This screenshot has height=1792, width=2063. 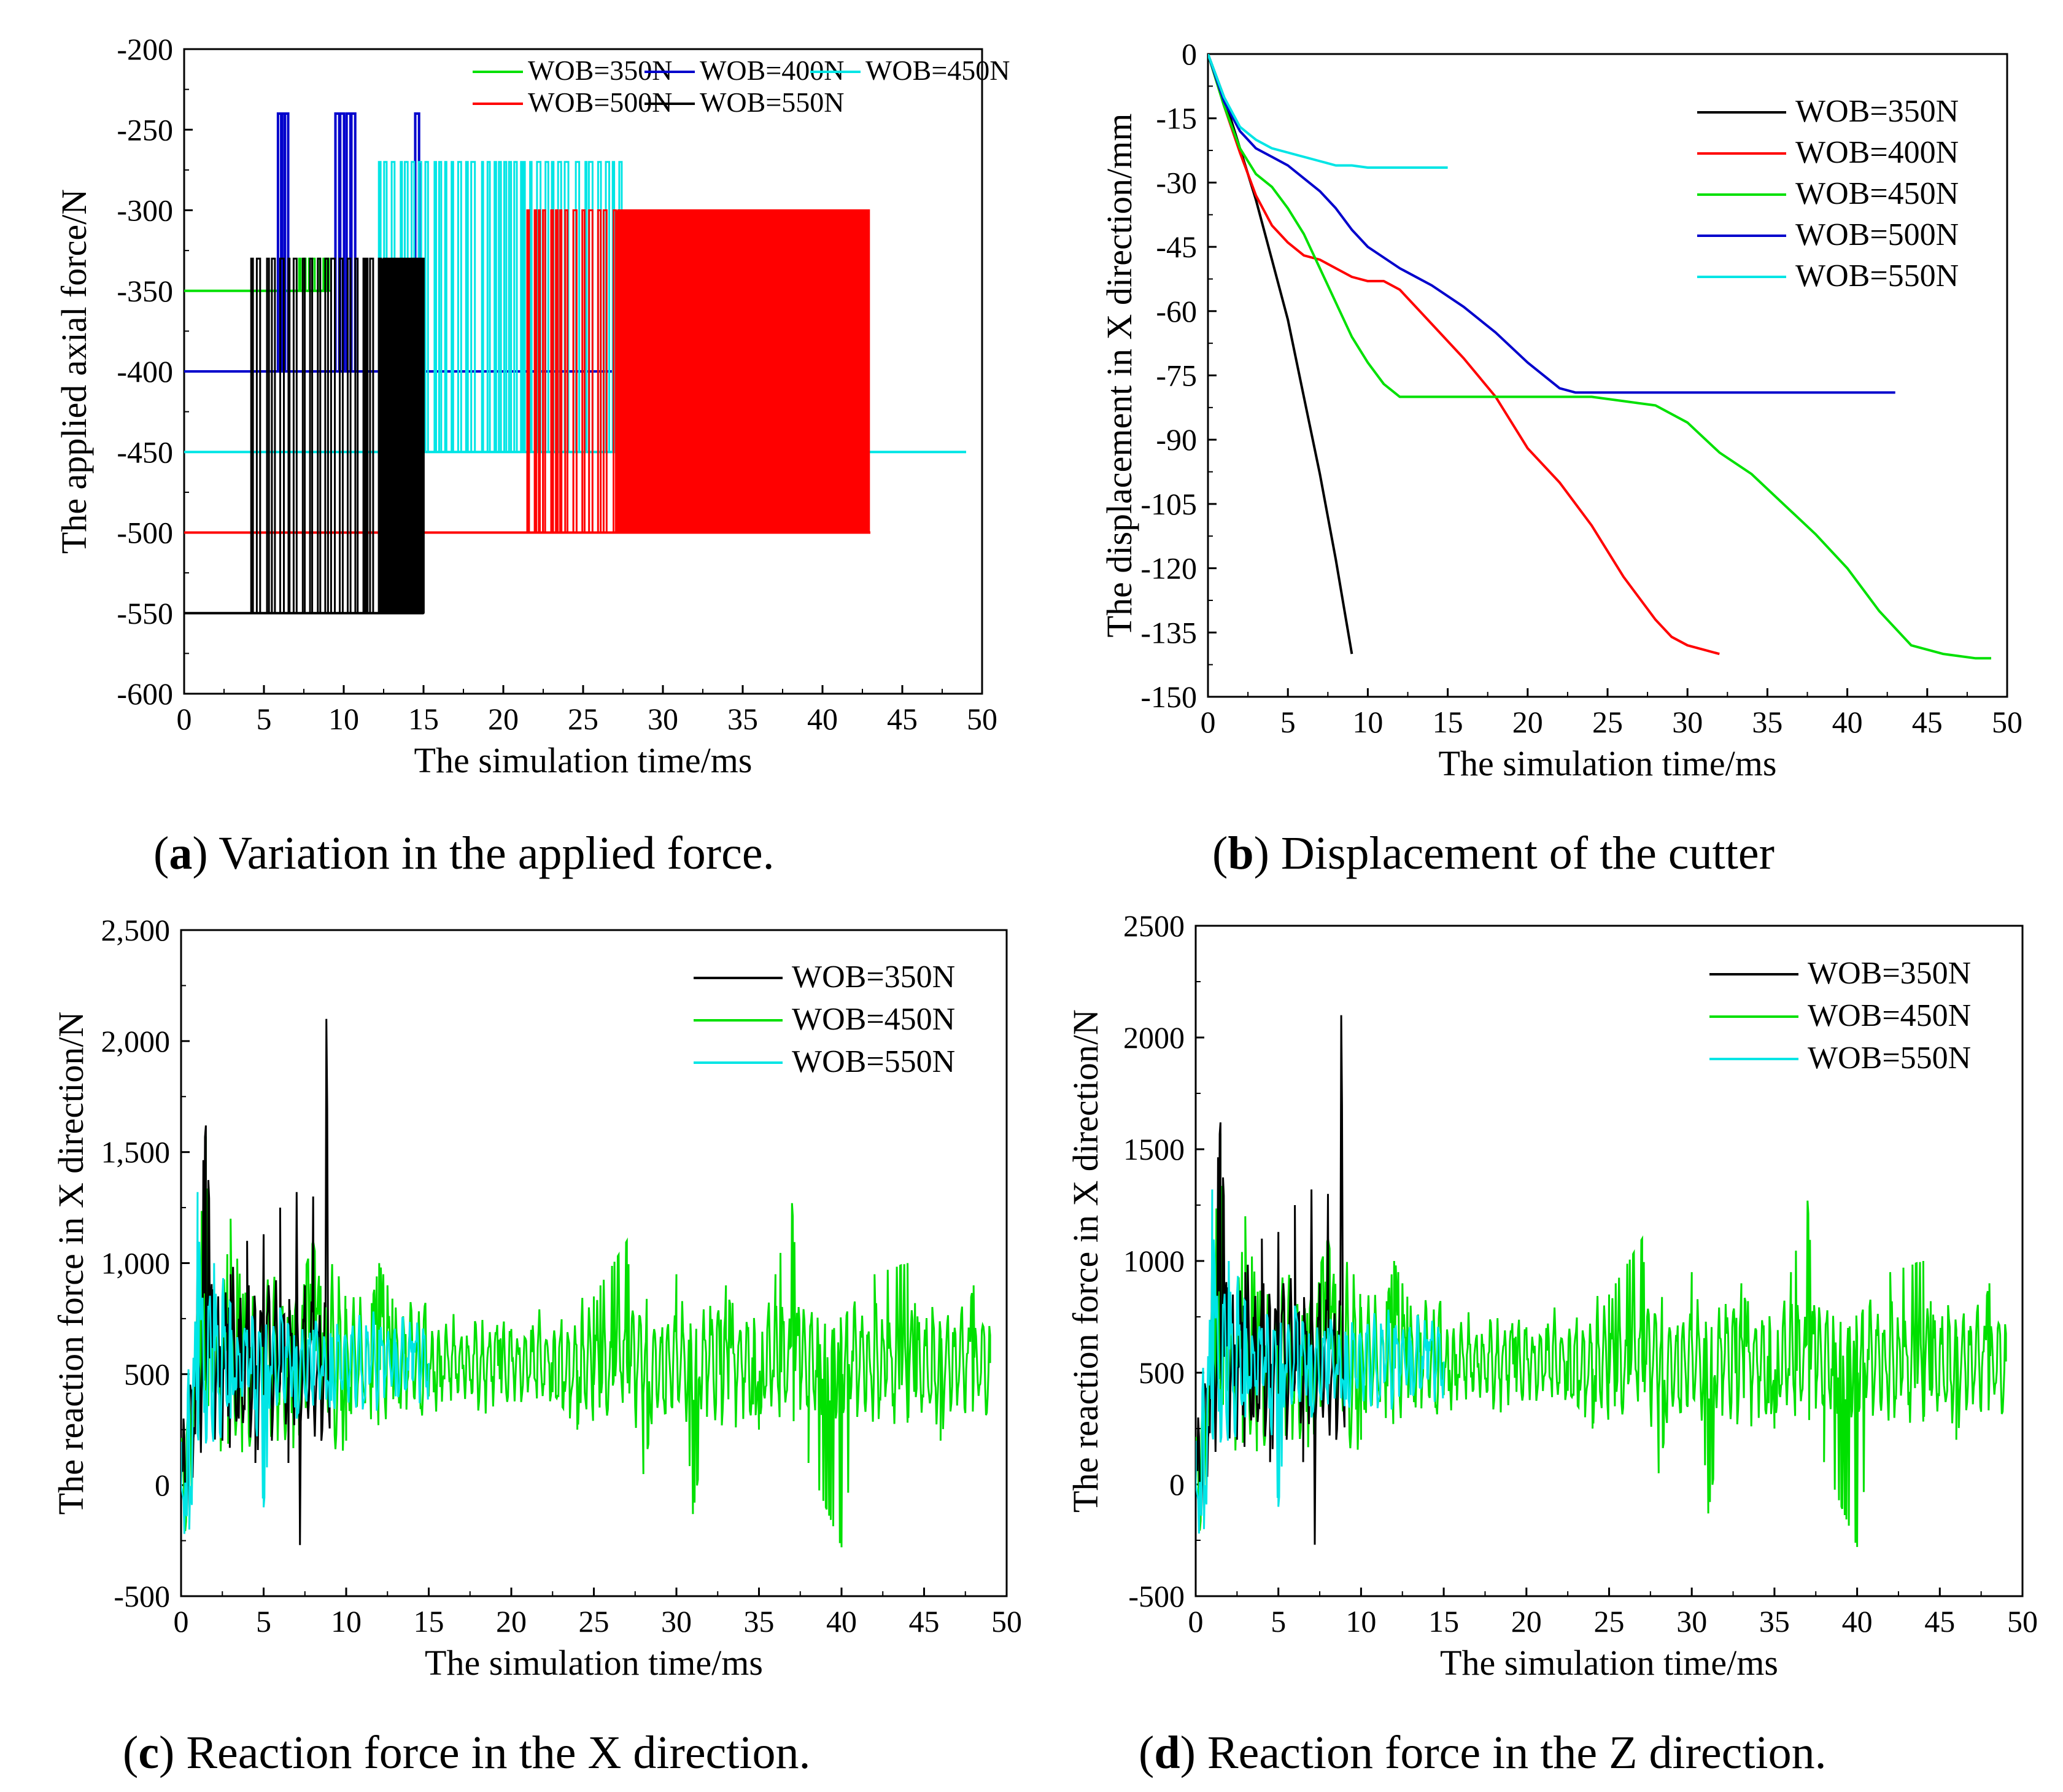 What do you see at coordinates (824, 1019) in the screenshot?
I see `legend: WOB=350N WOB=450N WOB=550N` at bounding box center [824, 1019].